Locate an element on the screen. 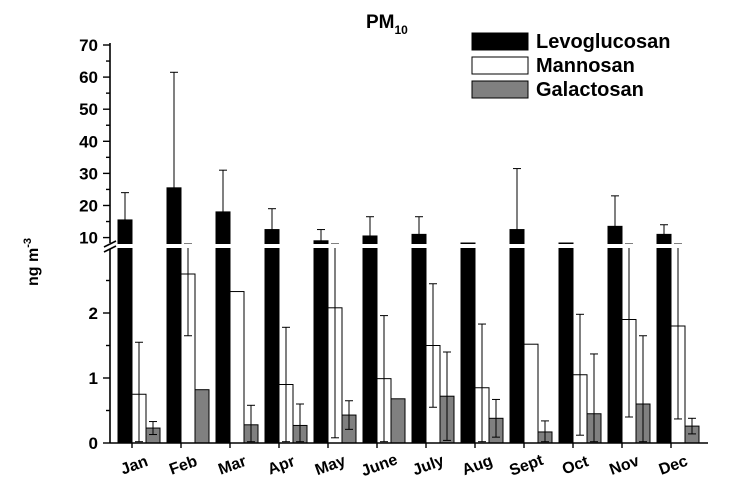 The width and height of the screenshot is (729, 498). x-tick-label-july: July is located at coordinates (429, 465).